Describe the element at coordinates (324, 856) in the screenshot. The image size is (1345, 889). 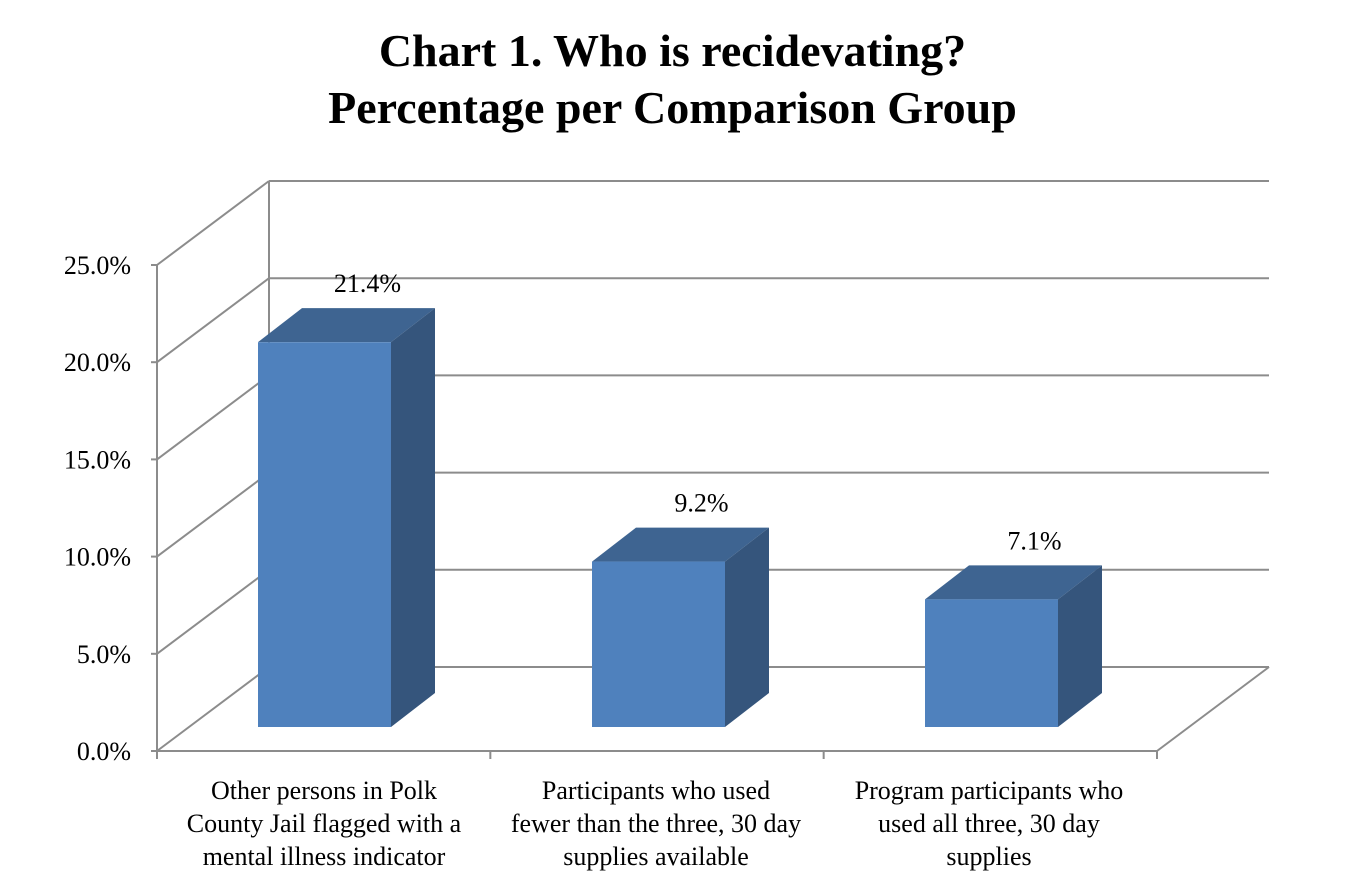
I see `category-label-1-line-3: mental illness indicator` at that location.